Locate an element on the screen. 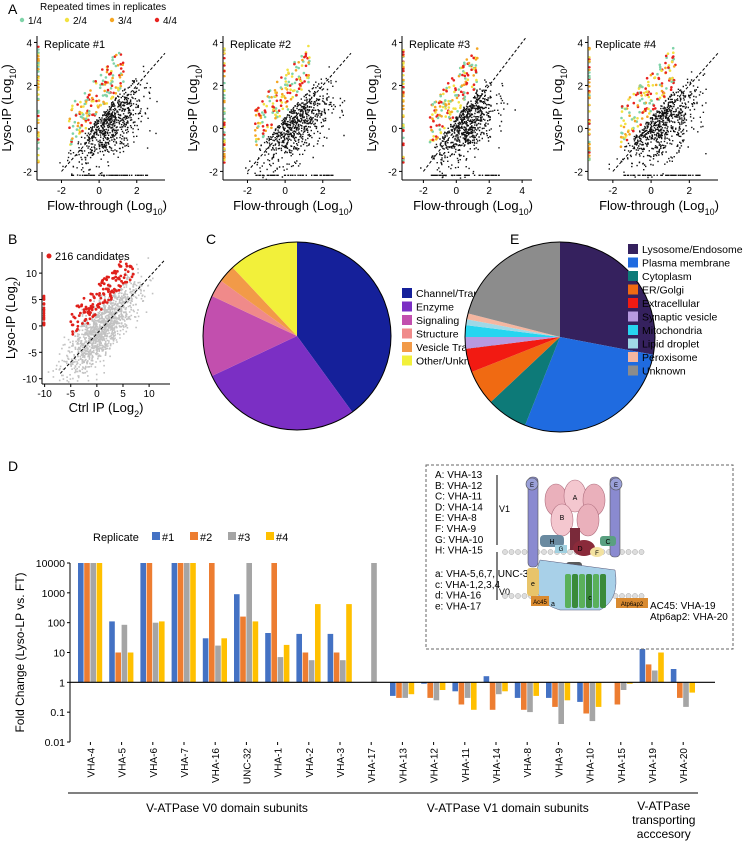 The image size is (743, 844). category-label: VHA-16 is located at coordinates (216, 765).